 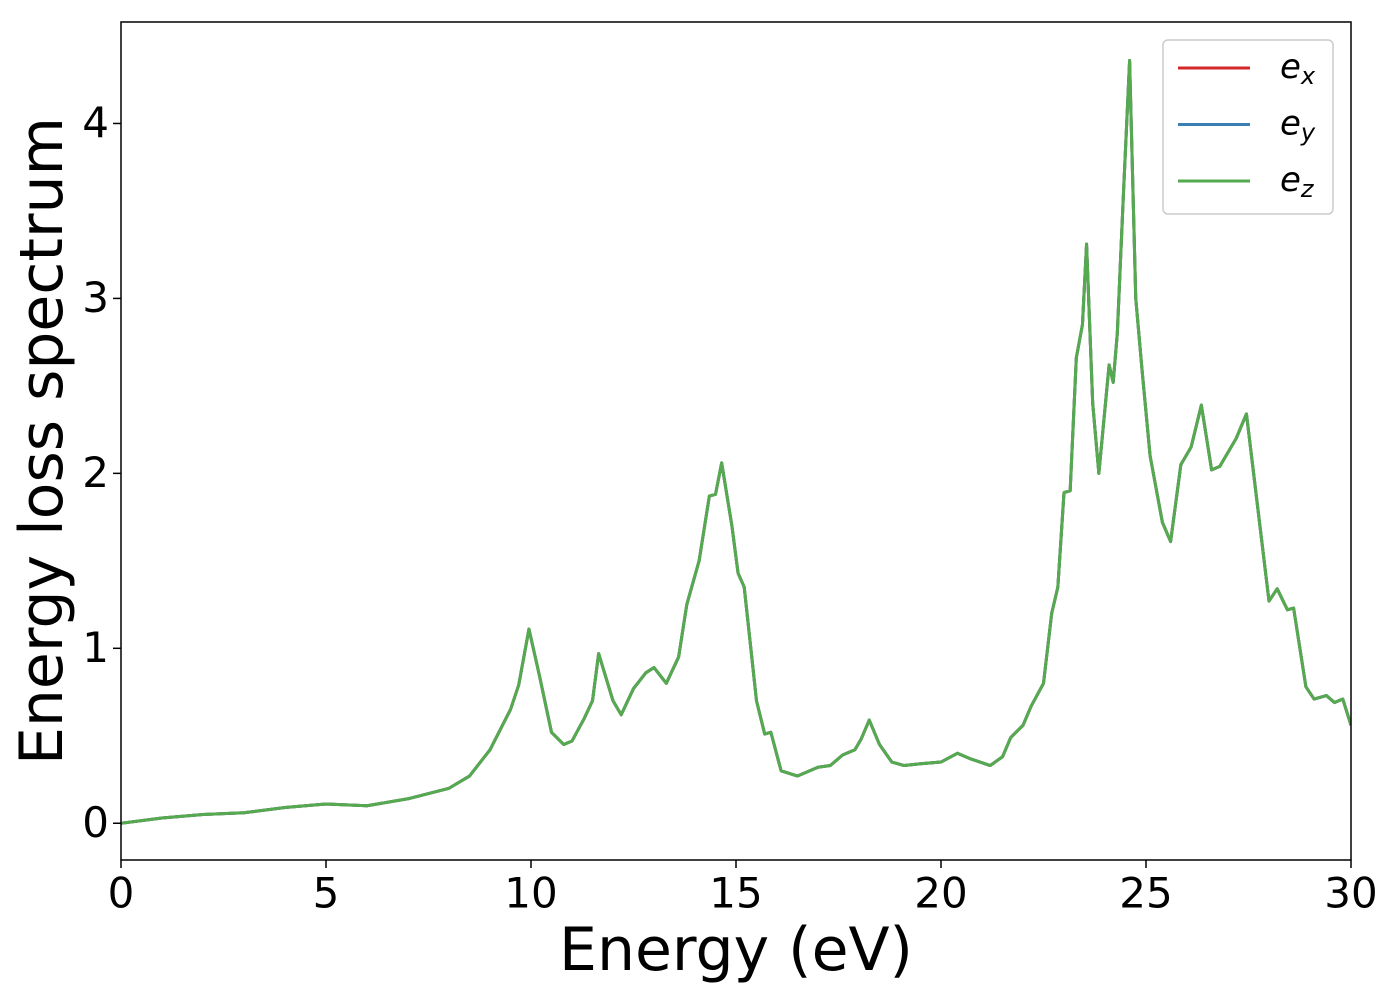 I want to click on x-axis-label: Energy (eV), so click(x=736, y=950).